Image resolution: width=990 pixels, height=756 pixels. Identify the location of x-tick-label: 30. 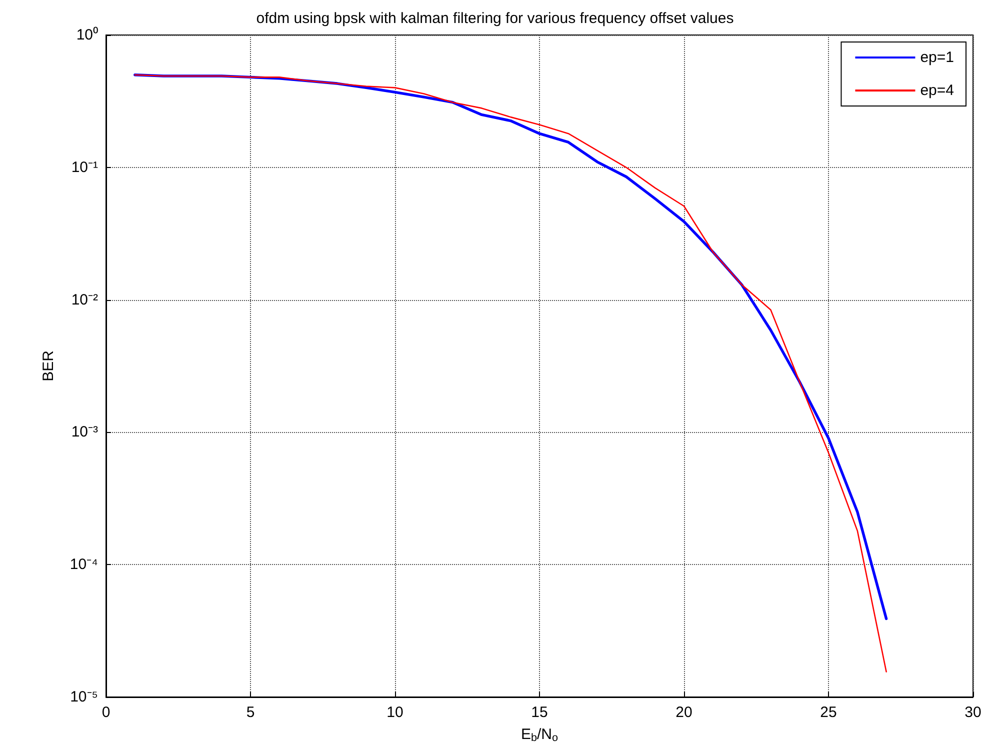
(973, 712).